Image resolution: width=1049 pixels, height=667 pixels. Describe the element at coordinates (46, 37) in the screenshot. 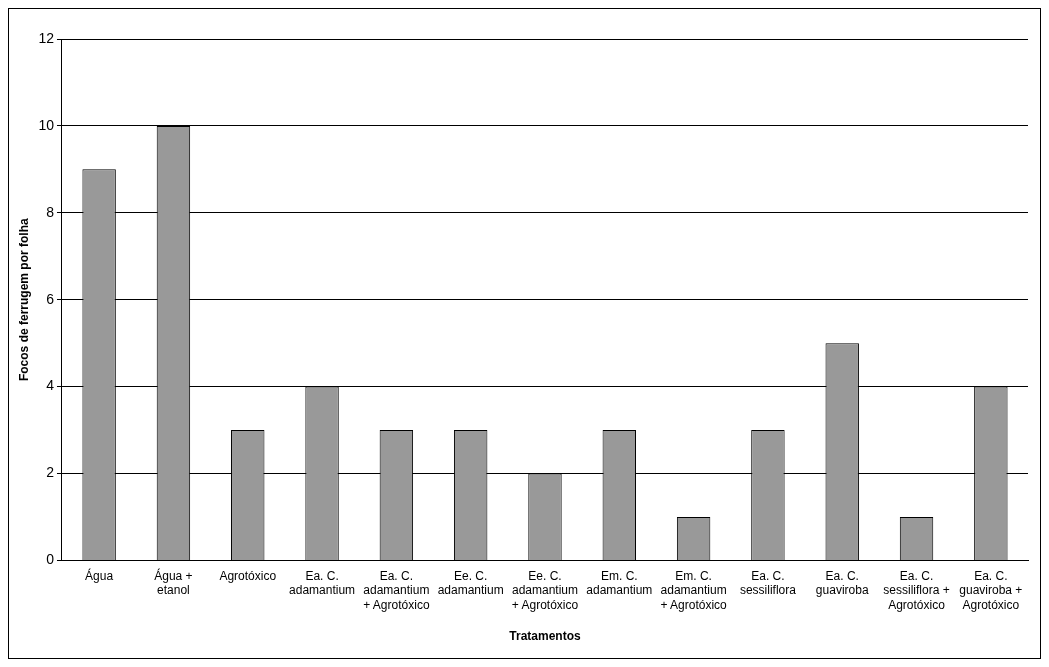

I see `y-tick-label: 12` at that location.